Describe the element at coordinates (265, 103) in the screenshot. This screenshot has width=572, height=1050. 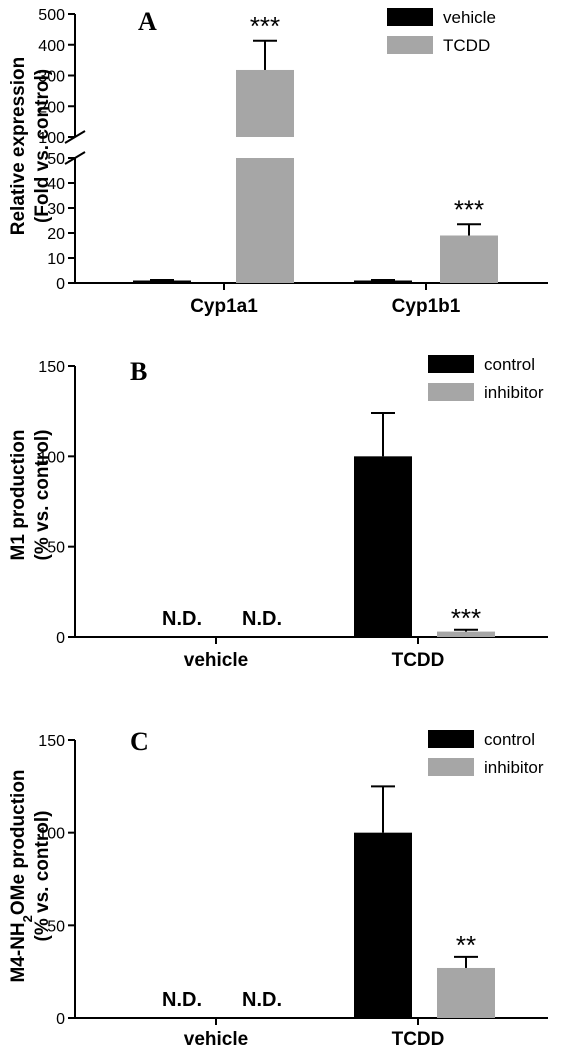
I see `panel-a-bar-TCDD-Cyp1a1-upper` at that location.